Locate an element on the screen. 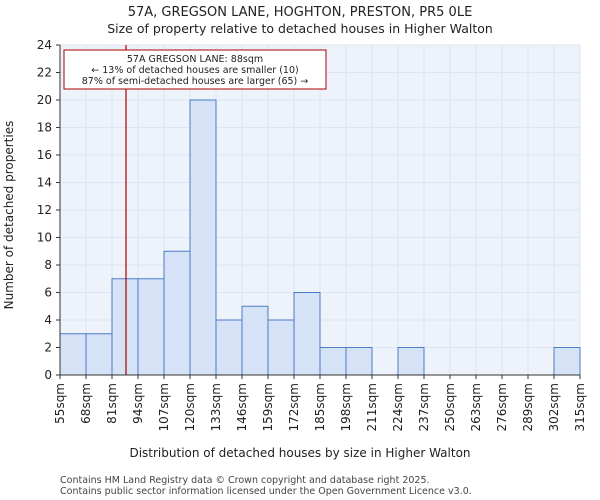  bar-81sqm is located at coordinates (125, 327).